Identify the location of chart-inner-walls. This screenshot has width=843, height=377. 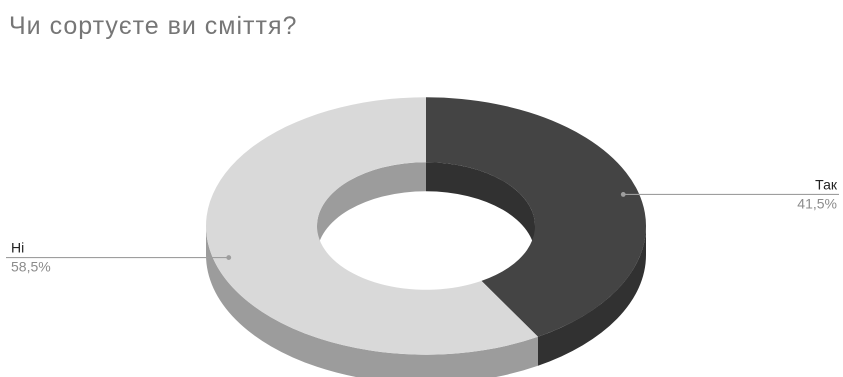
(426, 208).